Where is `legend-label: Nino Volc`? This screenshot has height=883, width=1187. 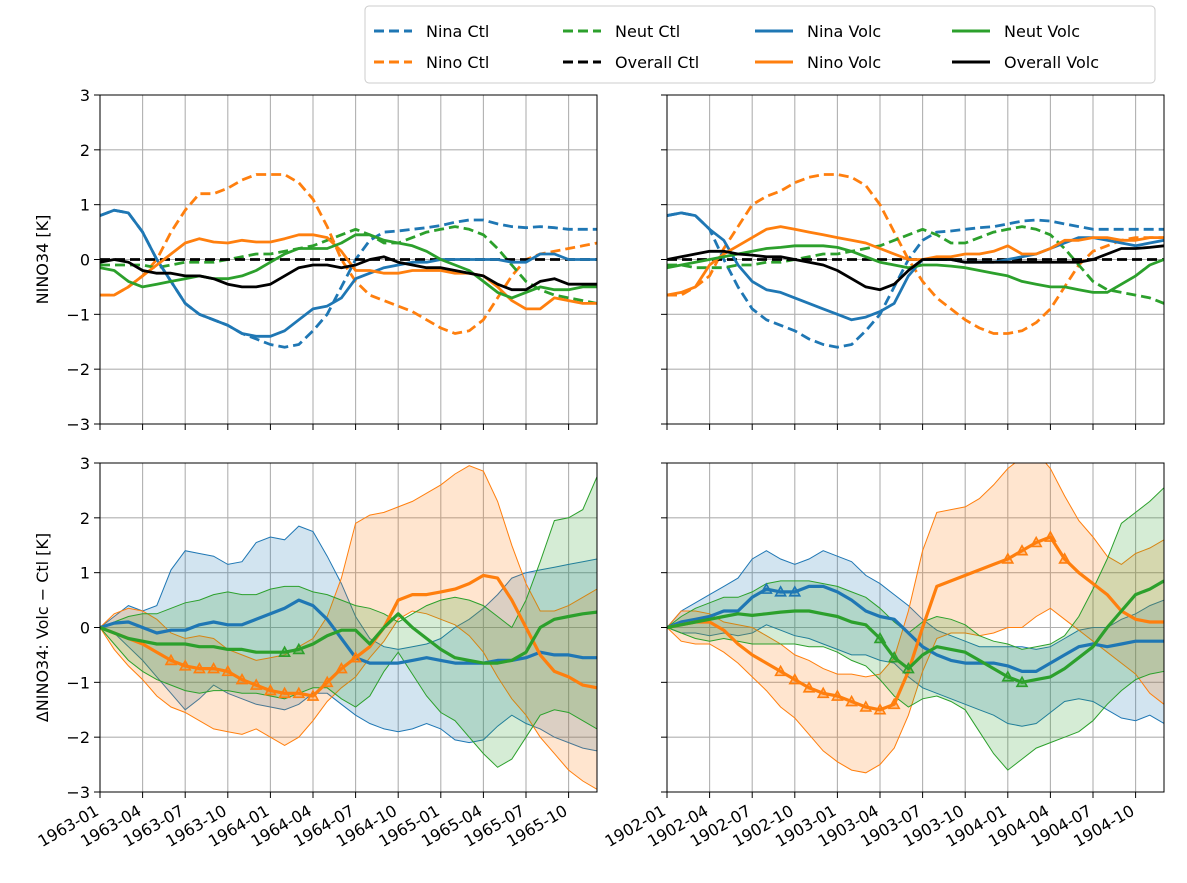
legend-label: Nino Volc is located at coordinates (844, 62).